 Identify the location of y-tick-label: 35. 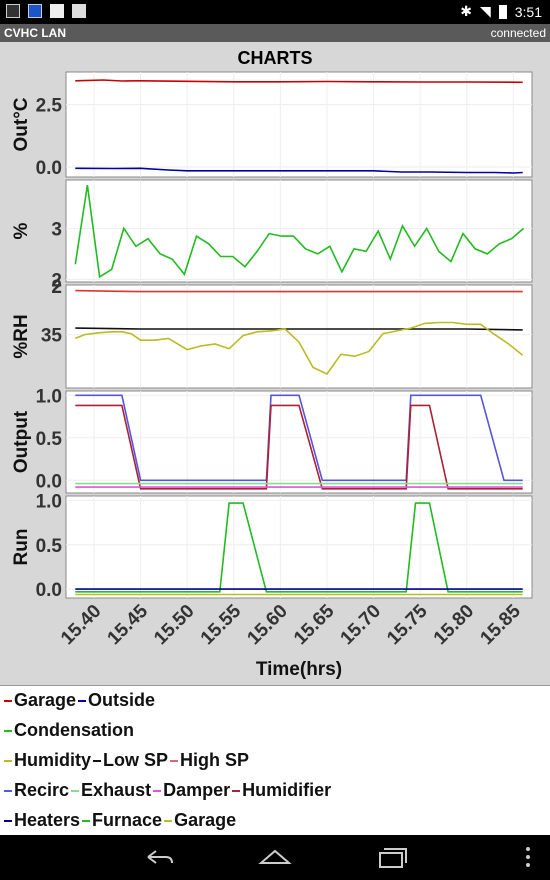
(52, 336).